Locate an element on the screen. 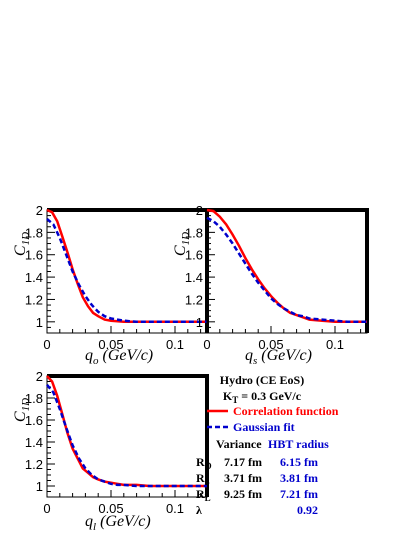 The image size is (415, 537). legend-correlation-label: Correlation function is located at coordinates (286, 411).